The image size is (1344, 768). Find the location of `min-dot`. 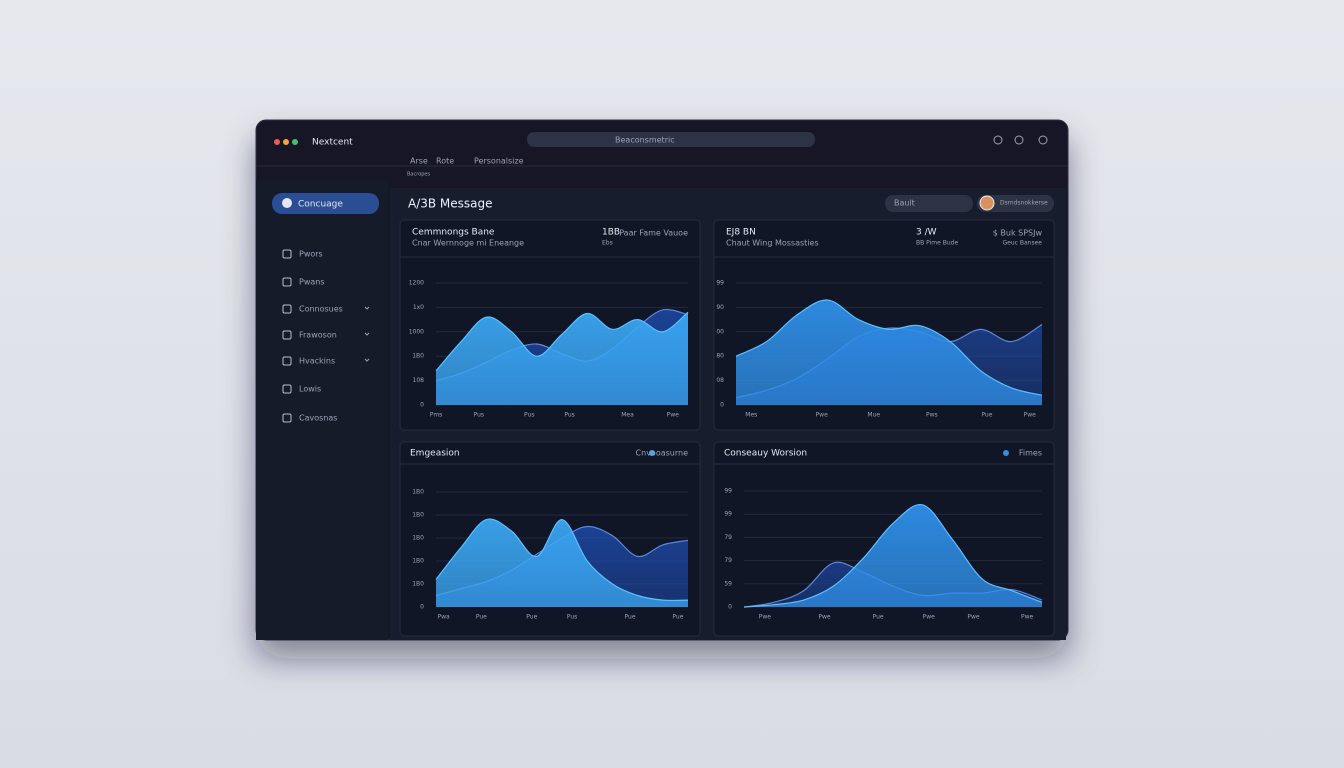

min-dot is located at coordinates (286, 142).